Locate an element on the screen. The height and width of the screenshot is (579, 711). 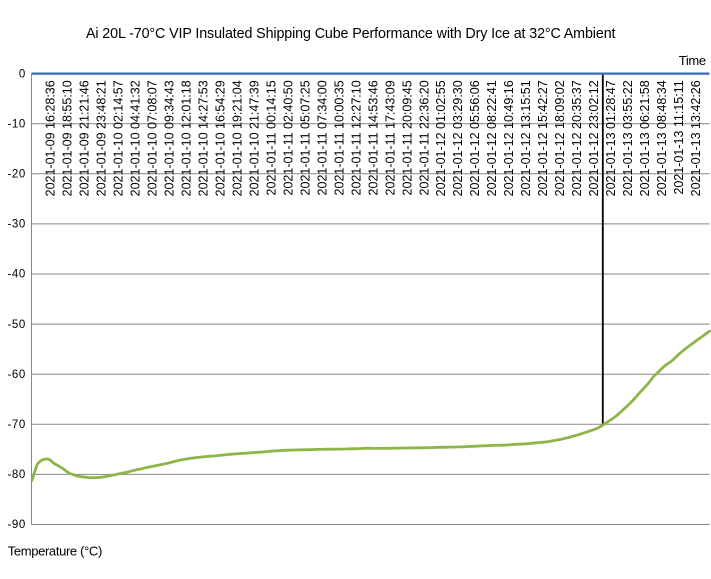
svg-text: -50 is located at coordinates (17, 325).